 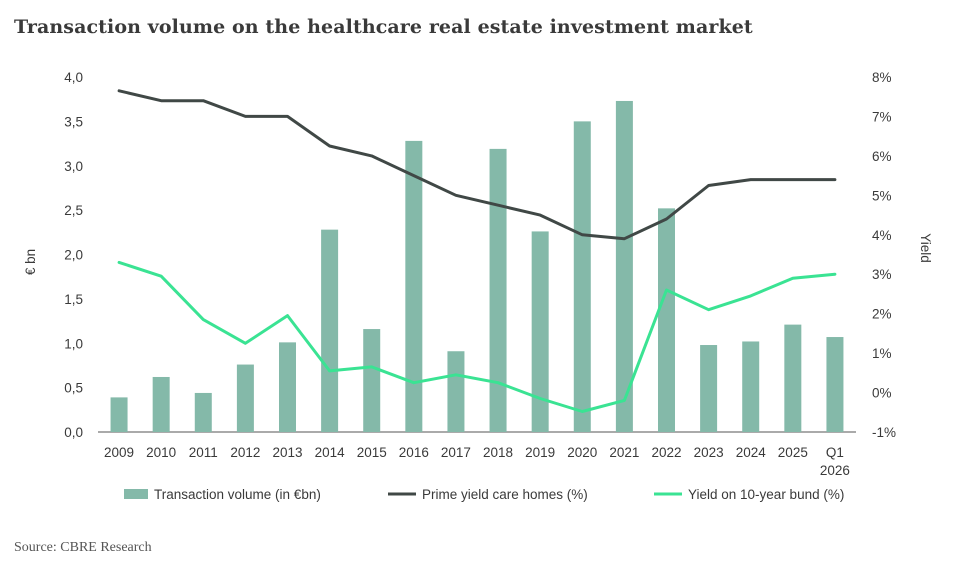 I want to click on x-tick-label: 2026, so click(x=835, y=470).